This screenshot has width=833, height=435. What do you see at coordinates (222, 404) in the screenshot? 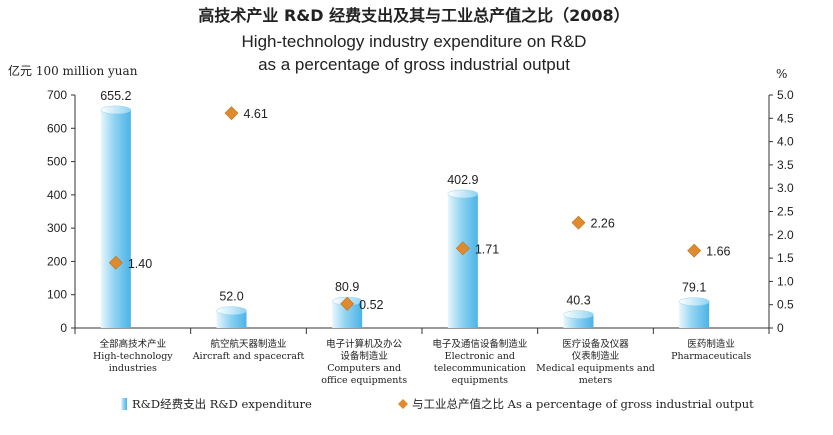
I see `legend-bar-label: R&D经费支出 R&D expenditure` at bounding box center [222, 404].